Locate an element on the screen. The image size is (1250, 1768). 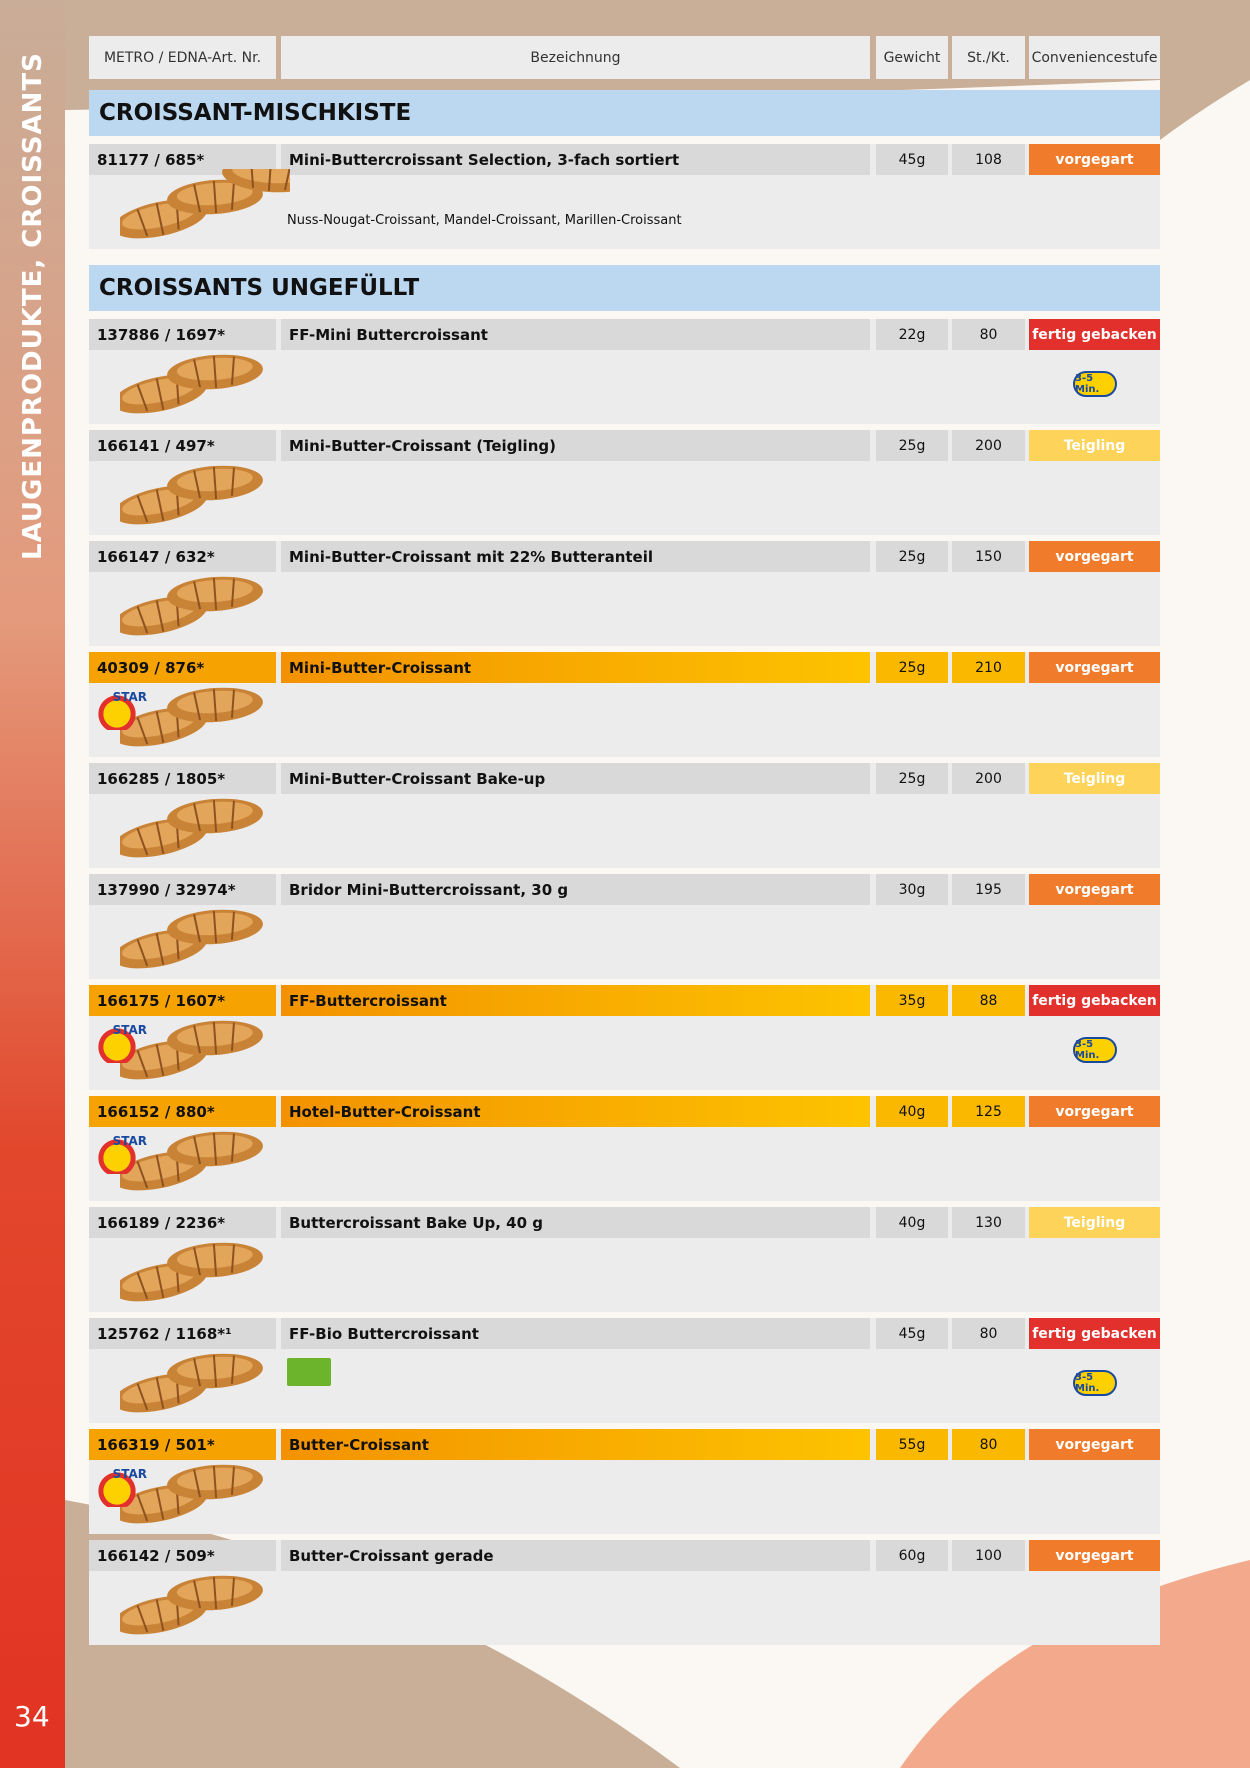
product-name: FF-Mini Buttercroissant is located at coordinates (575, 334).